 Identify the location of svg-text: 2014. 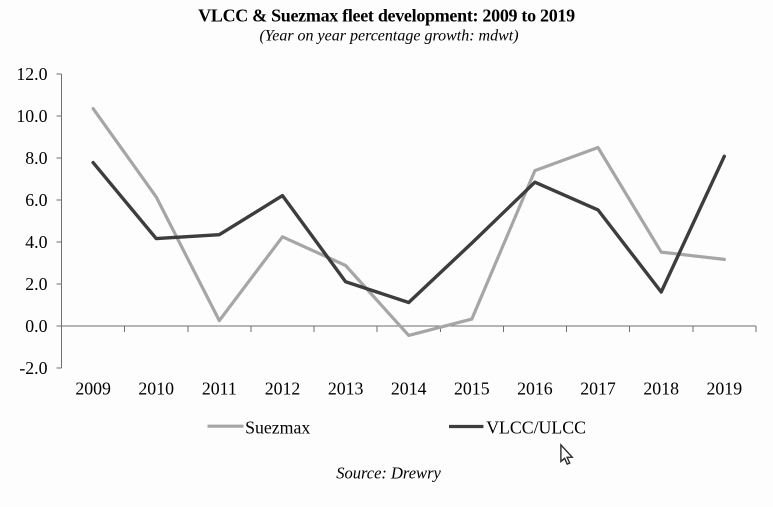
(409, 389).